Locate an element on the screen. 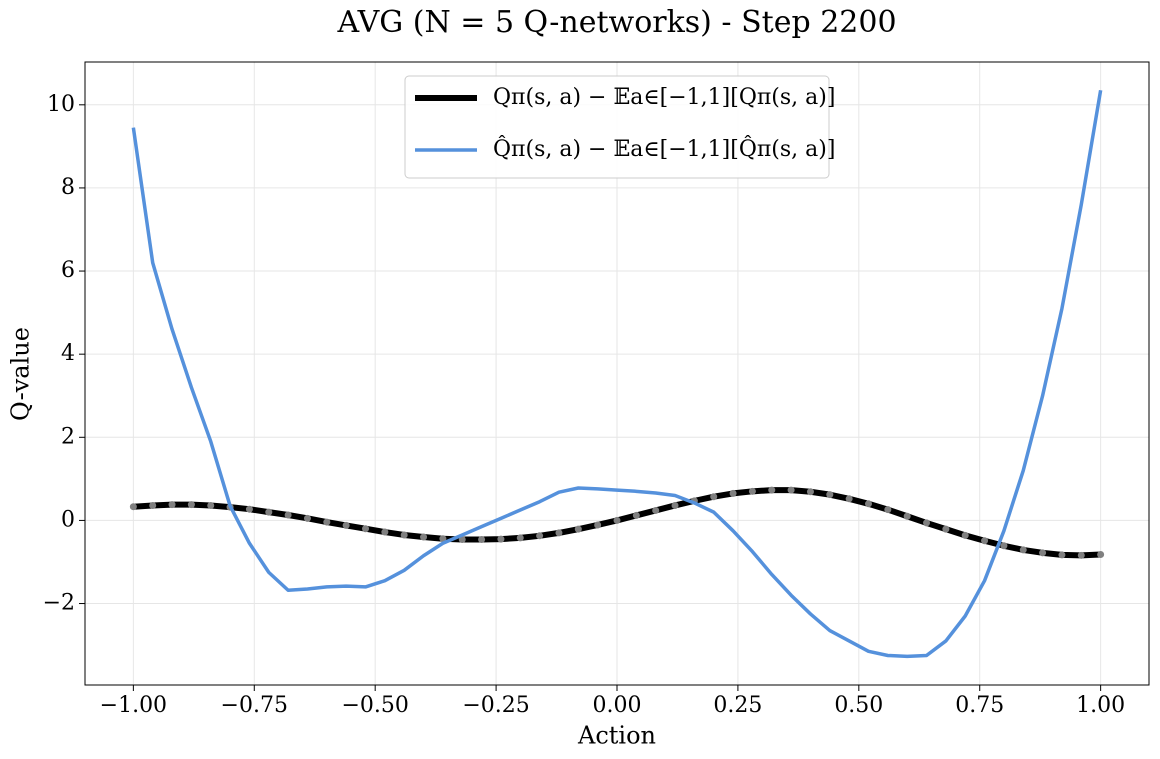 The image size is (1160, 759). x-tick-label: 0.25 is located at coordinates (737, 705).